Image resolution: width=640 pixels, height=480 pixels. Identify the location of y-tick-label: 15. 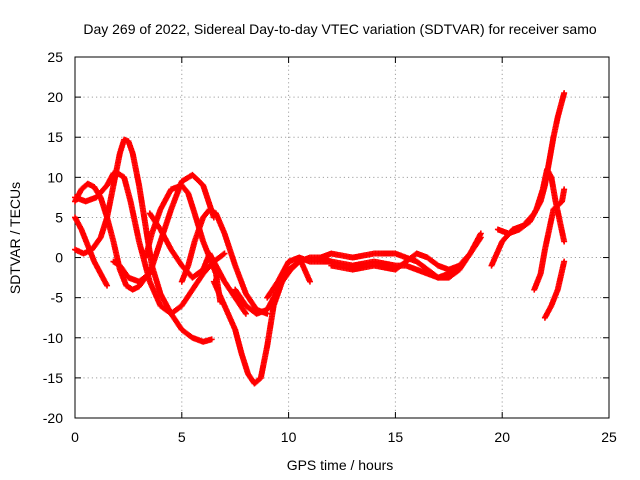
(55, 137).